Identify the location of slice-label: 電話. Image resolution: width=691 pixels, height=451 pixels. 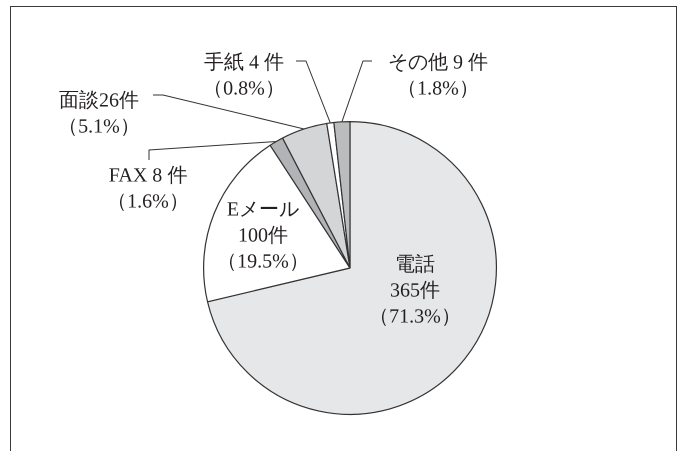
(415, 264).